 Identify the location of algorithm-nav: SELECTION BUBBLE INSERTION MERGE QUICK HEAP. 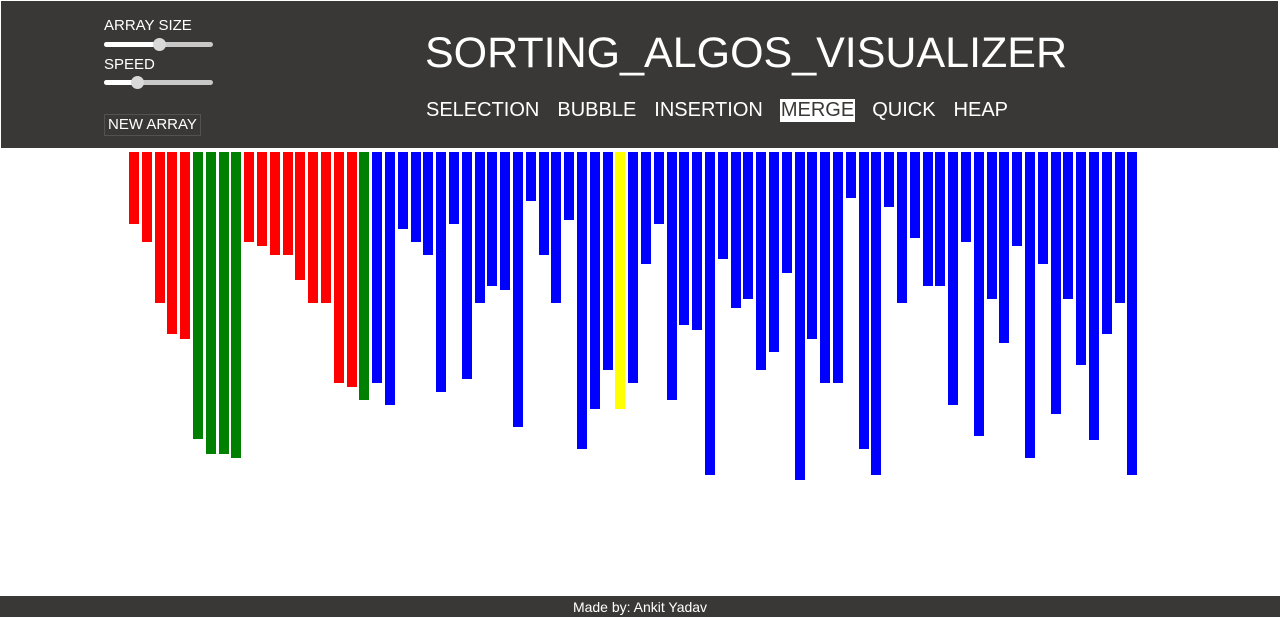
(725, 110).